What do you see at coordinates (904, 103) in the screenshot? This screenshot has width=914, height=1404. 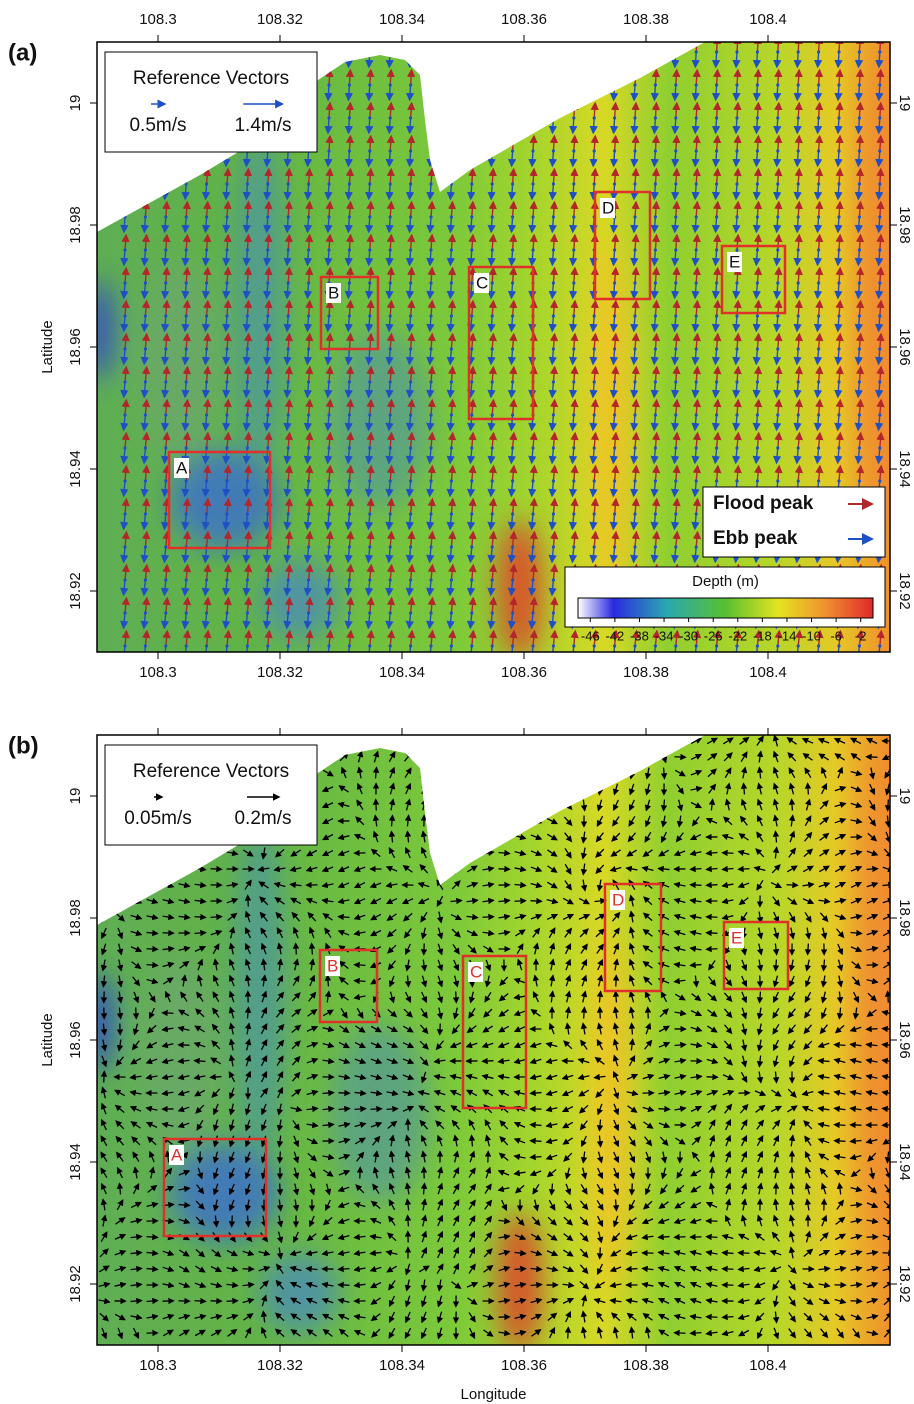 I see `y-tick-label-right: 19` at bounding box center [904, 103].